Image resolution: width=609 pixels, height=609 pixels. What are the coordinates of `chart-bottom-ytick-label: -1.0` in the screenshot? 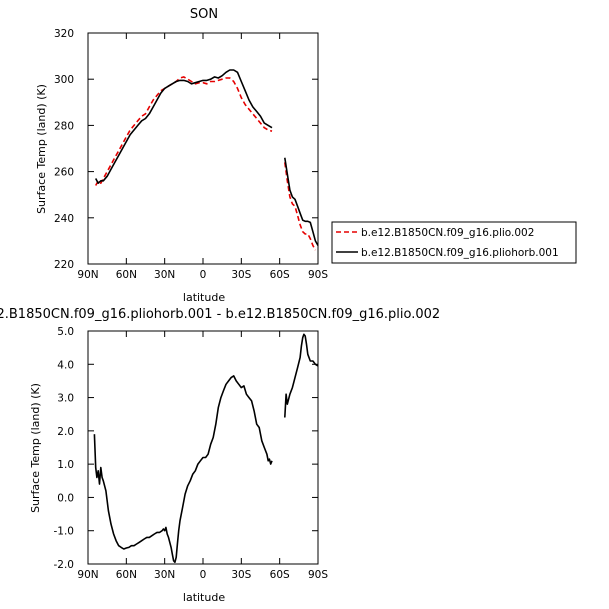 It's located at (64, 532).